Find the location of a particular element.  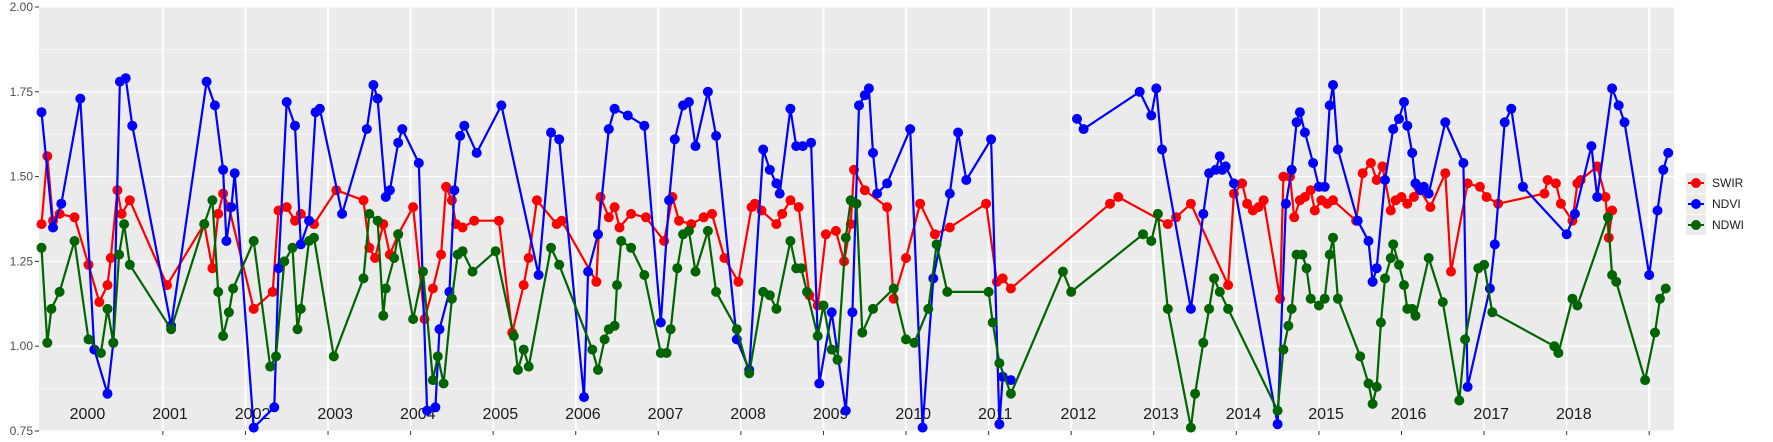

y-tick-label: 0.75 is located at coordinates (22, 431).